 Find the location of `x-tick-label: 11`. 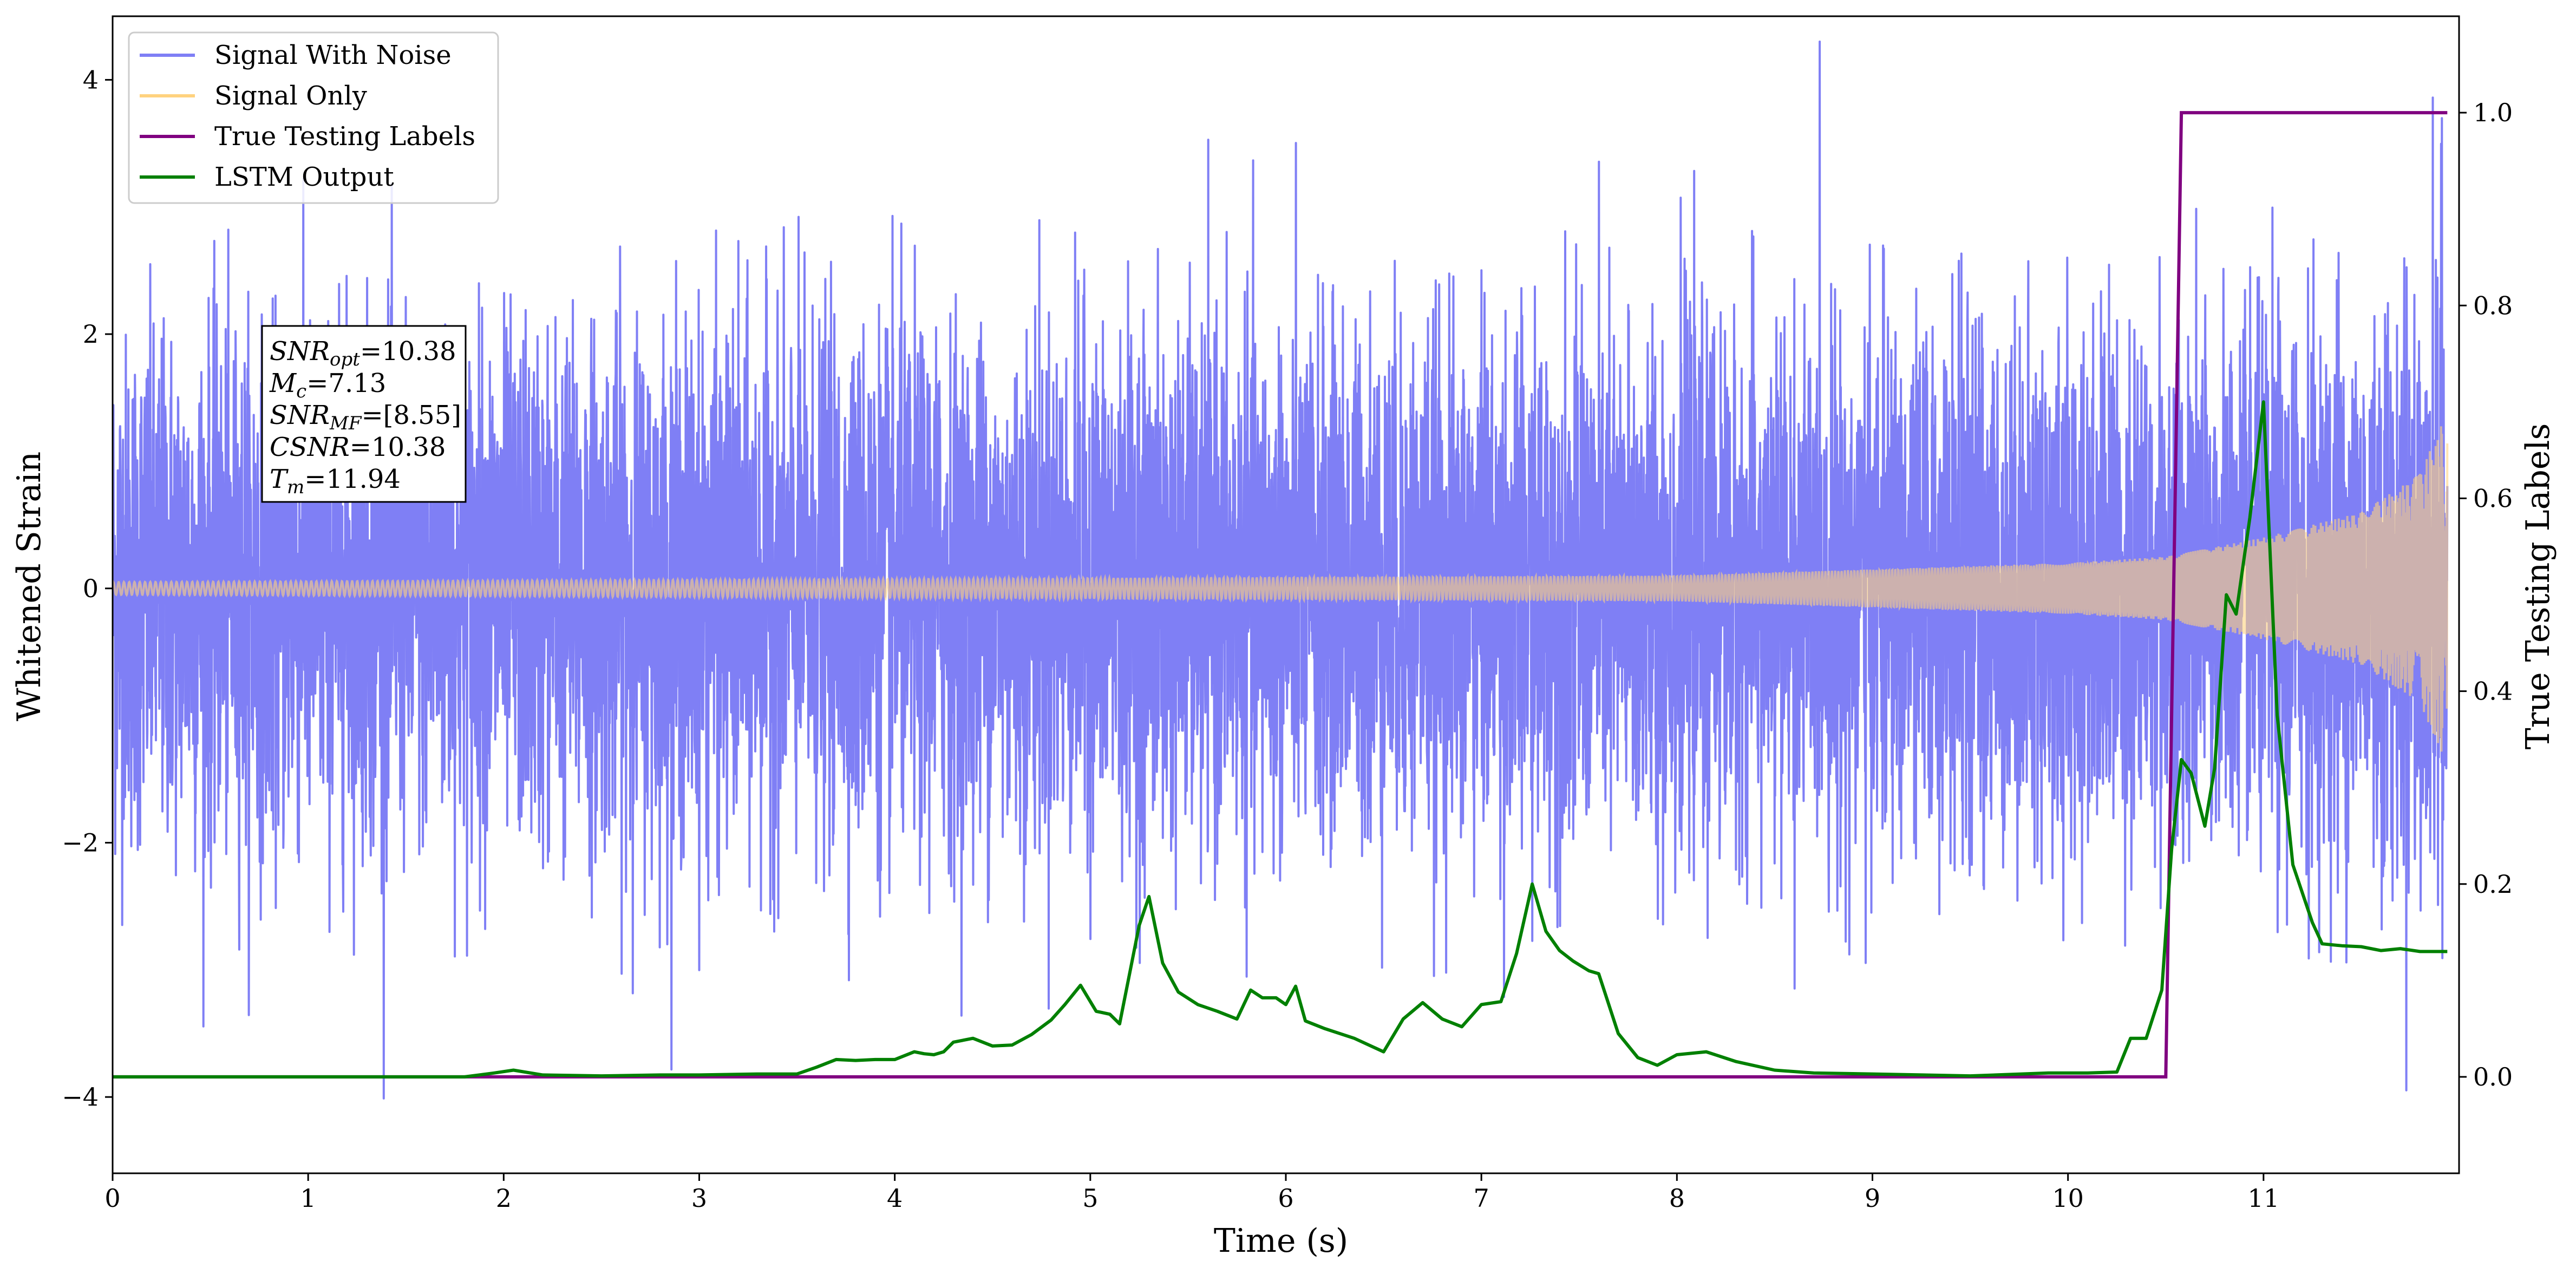

x-tick-label: 11 is located at coordinates (2264, 1198).